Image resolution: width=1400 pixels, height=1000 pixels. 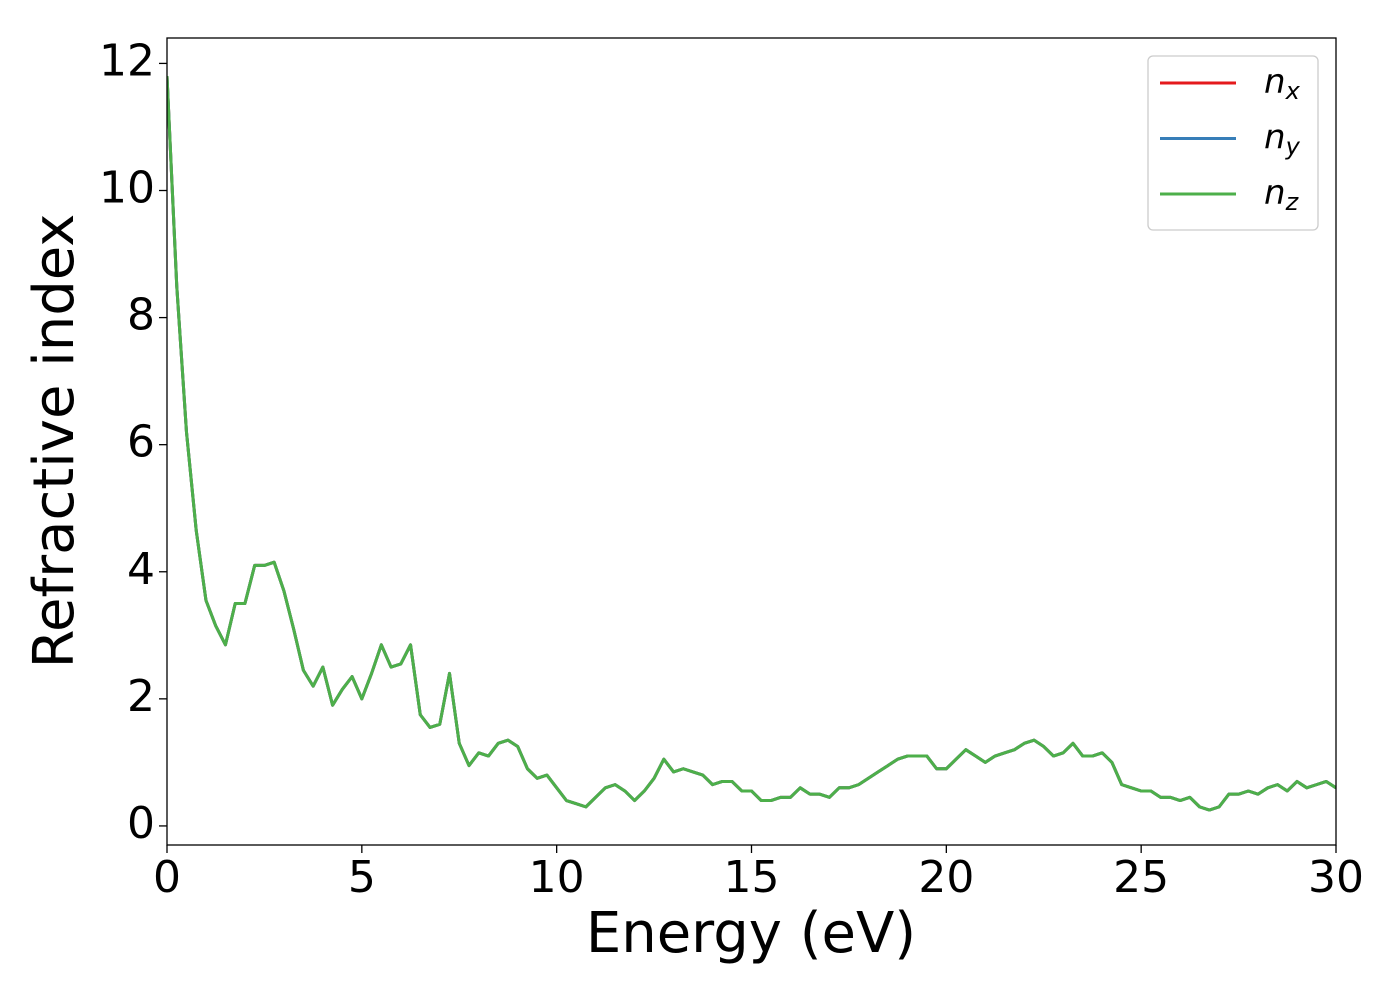 I want to click on legend-label: nx, so click(x=1282, y=84).